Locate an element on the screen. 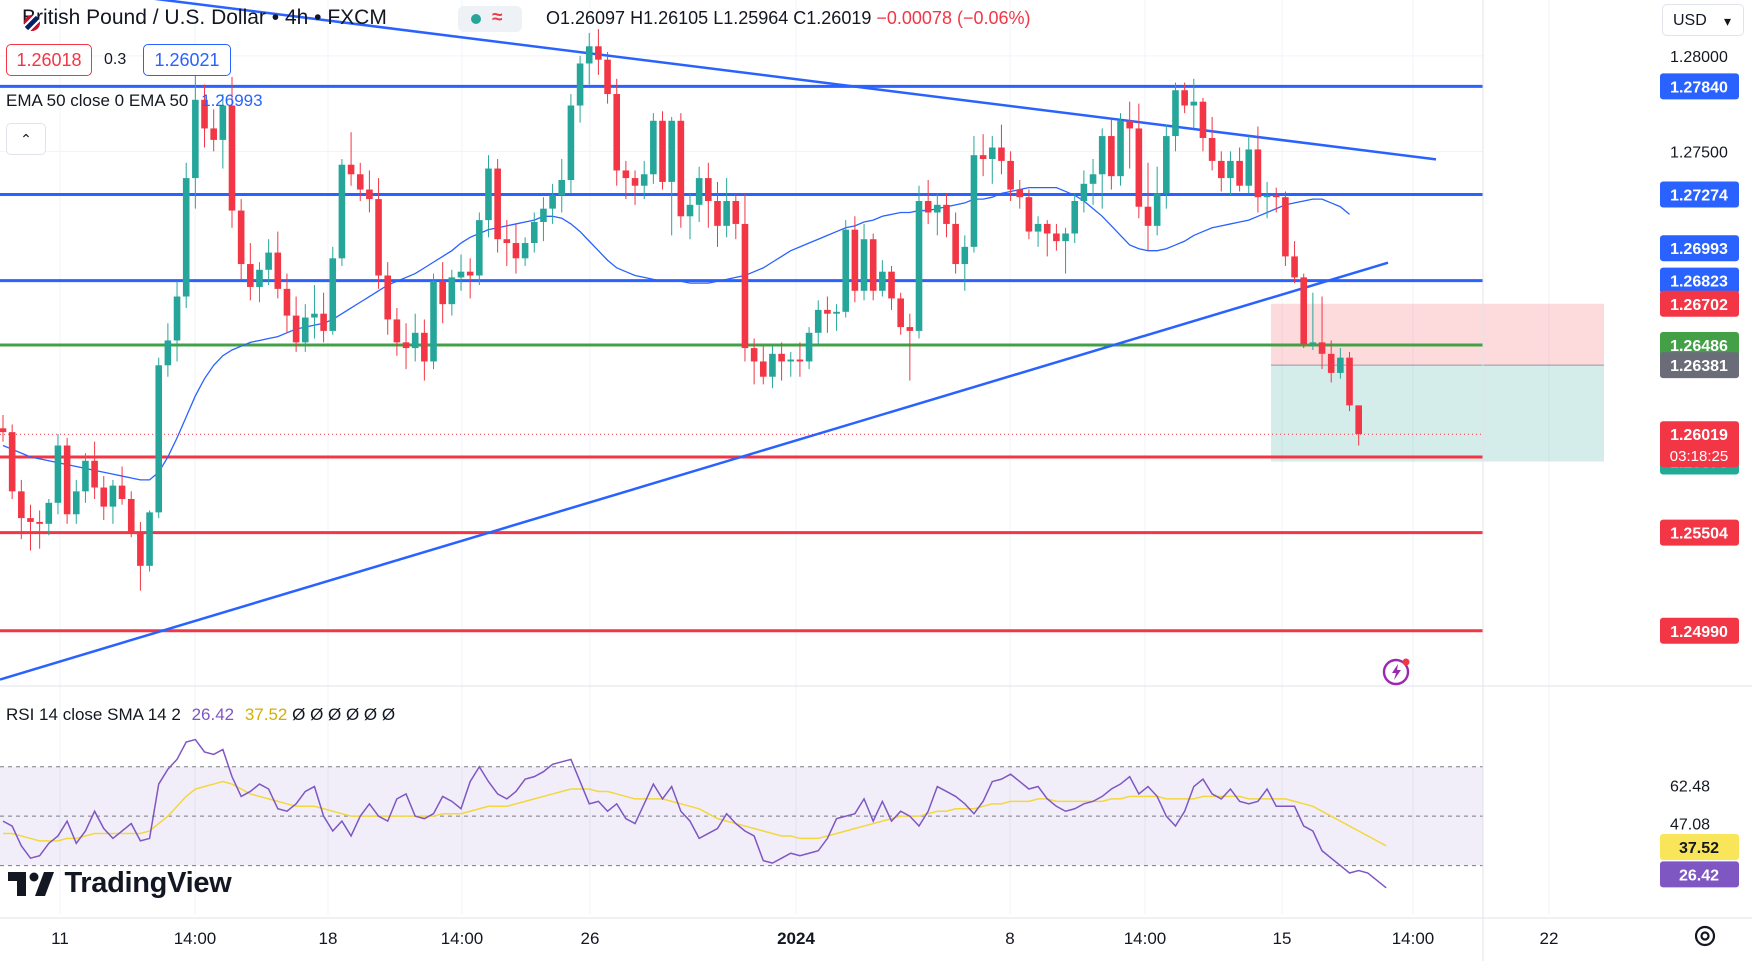 The height and width of the screenshot is (961, 1752). currency-selector: USD ▾ is located at coordinates (1703, 20).